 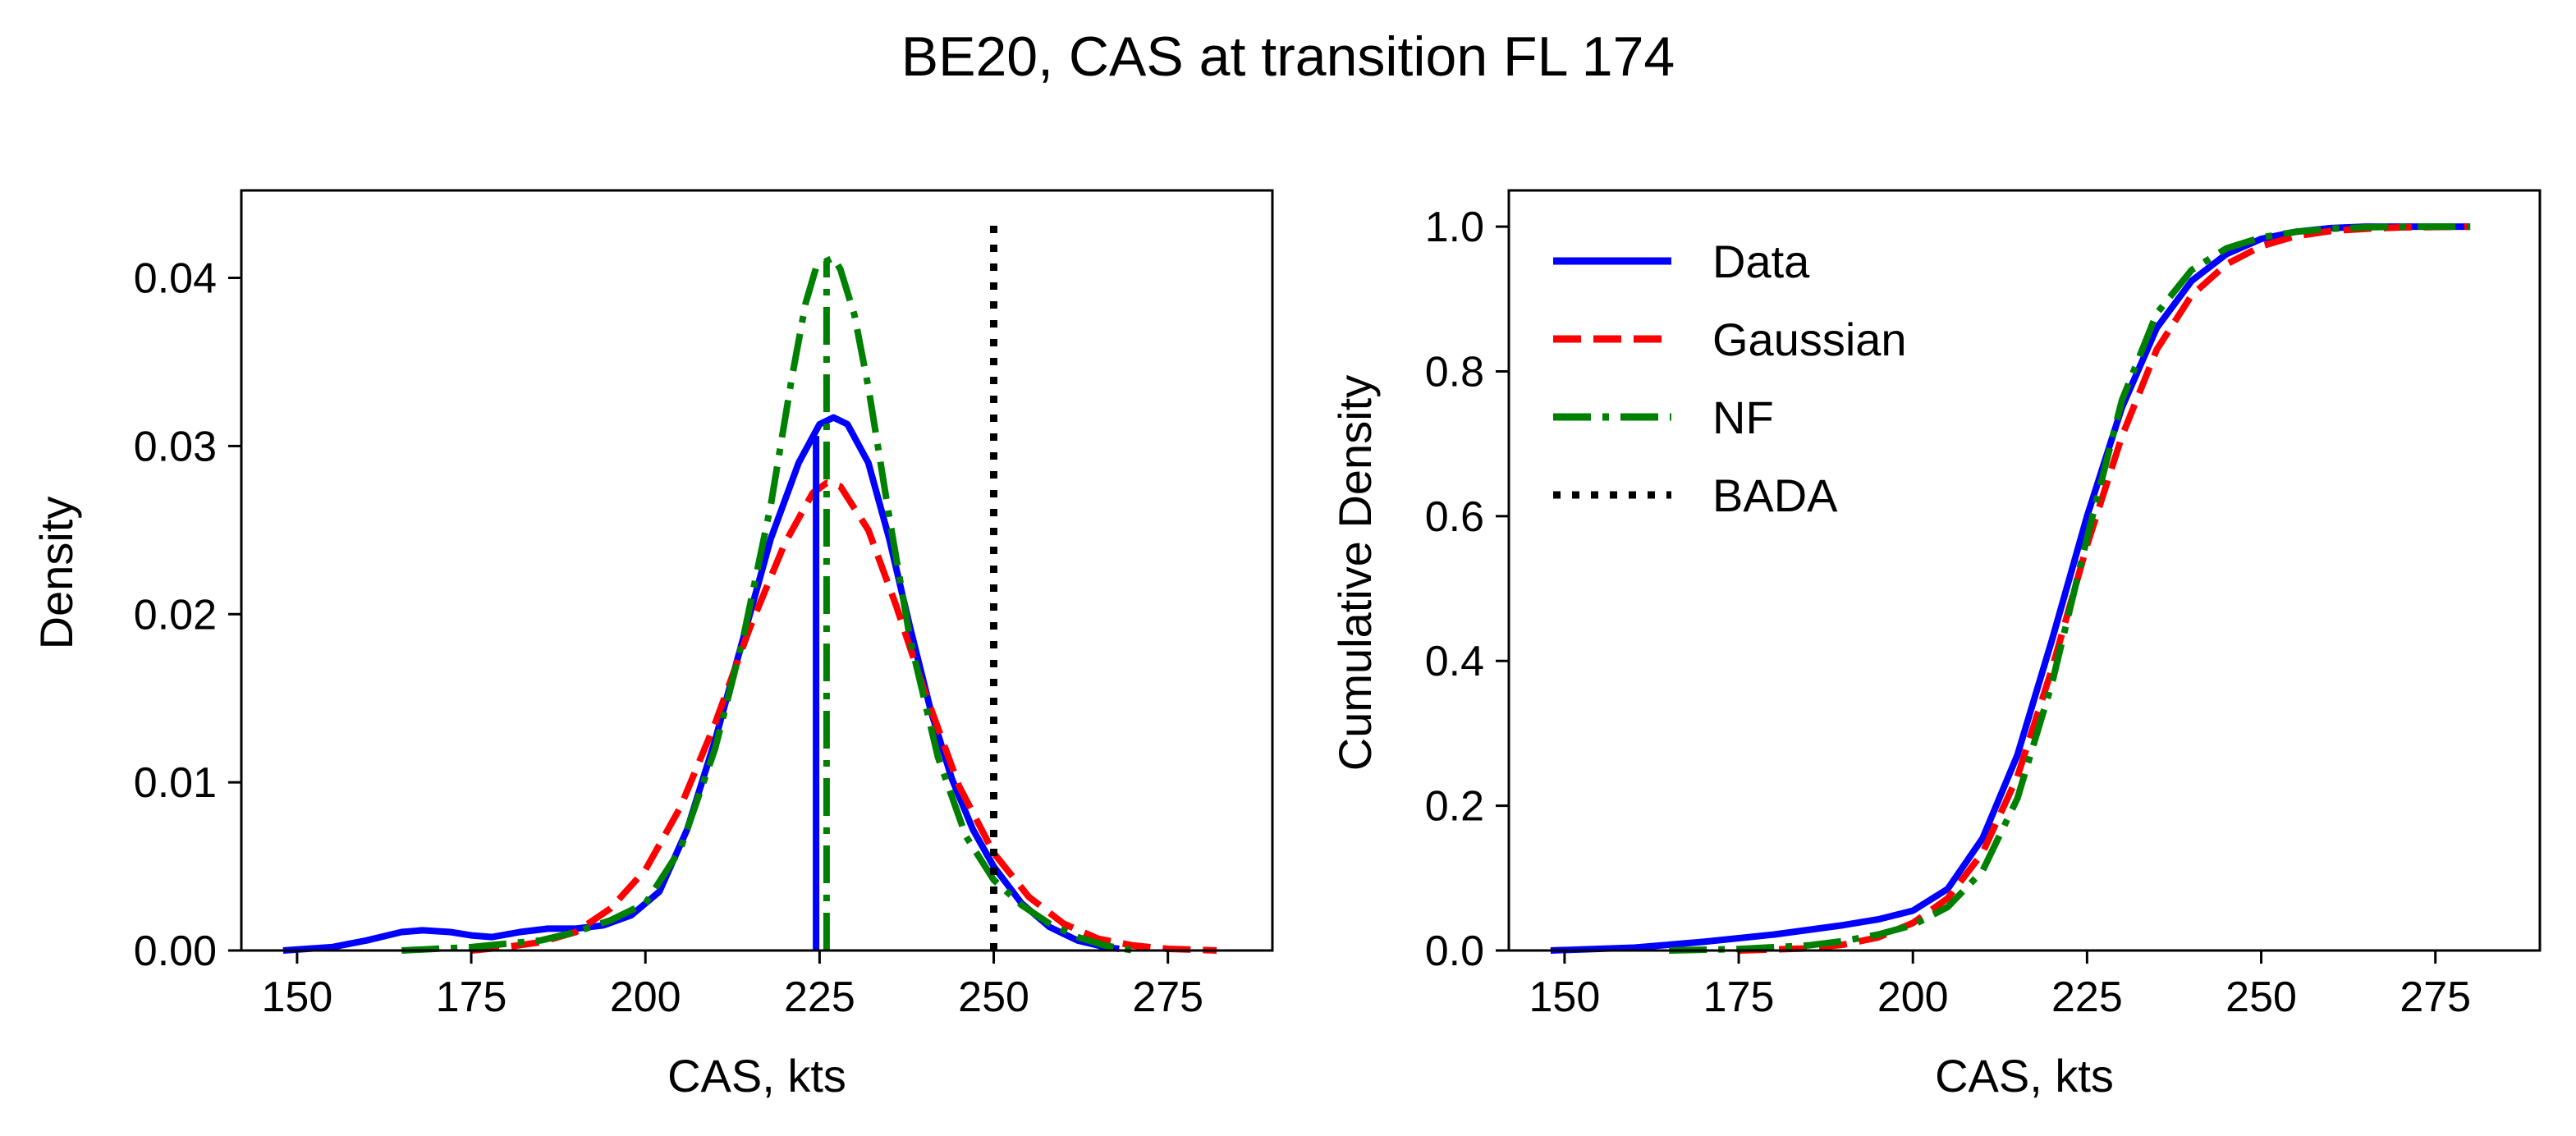 What do you see at coordinates (1743, 417) in the screenshot?
I see `legend-label-nf: NF` at bounding box center [1743, 417].